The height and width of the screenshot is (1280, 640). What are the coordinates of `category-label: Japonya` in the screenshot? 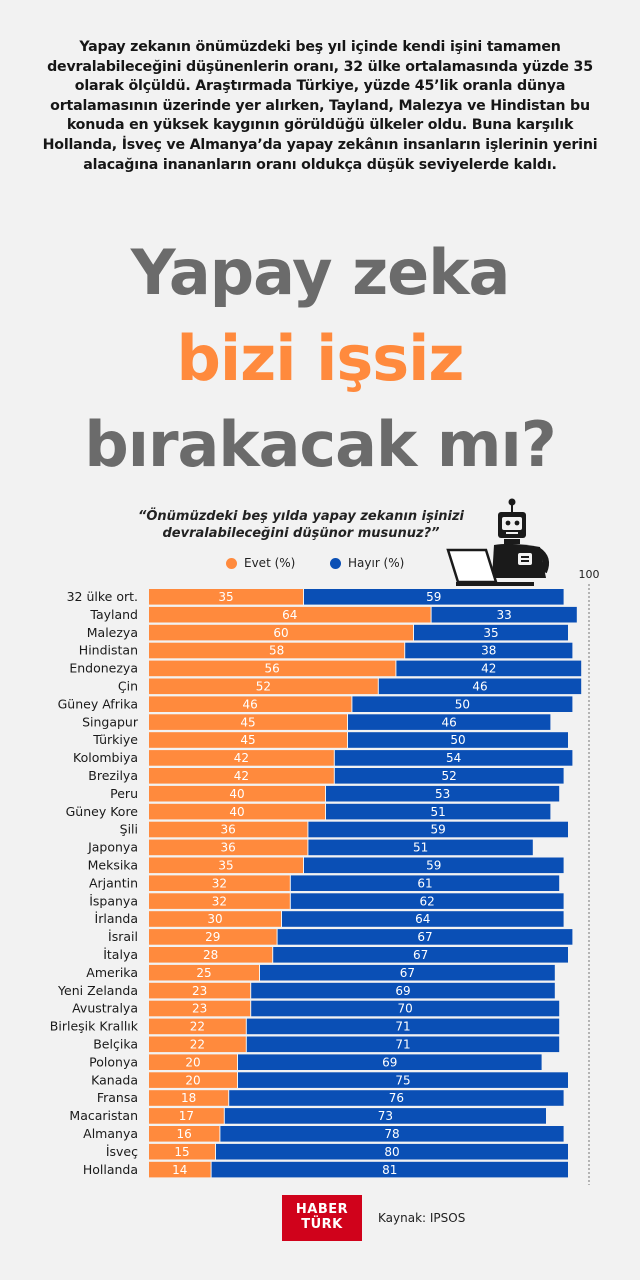 It's located at (112, 847).